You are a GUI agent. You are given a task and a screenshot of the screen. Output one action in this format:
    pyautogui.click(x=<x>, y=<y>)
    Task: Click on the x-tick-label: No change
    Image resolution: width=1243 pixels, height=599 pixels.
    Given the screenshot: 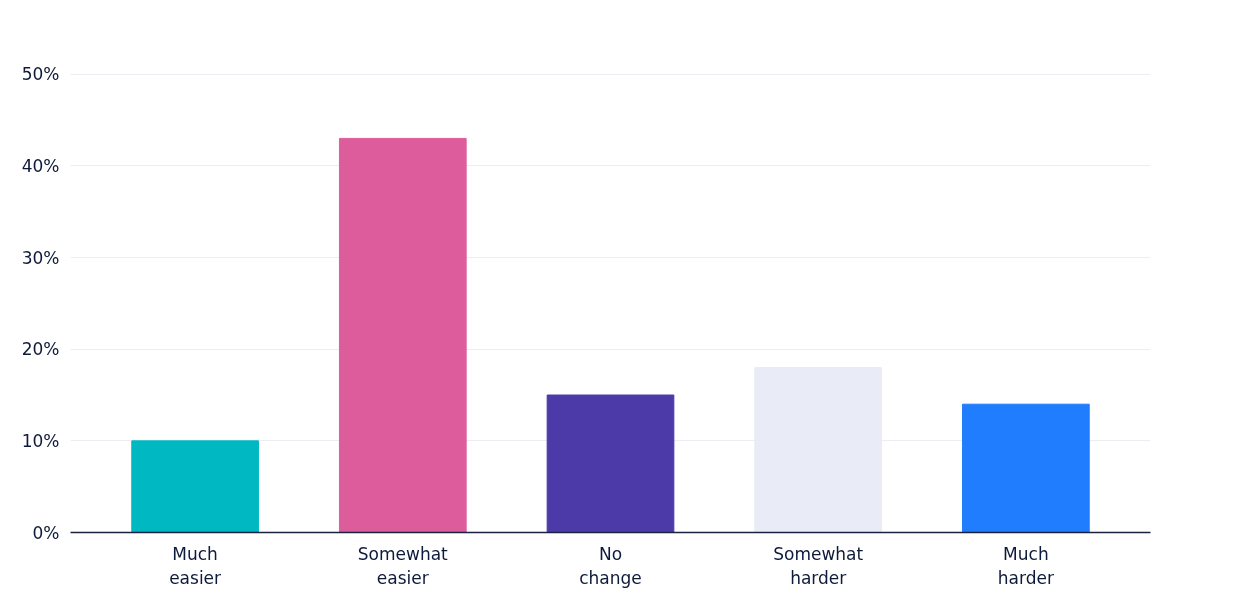 What is the action you would take?
    pyautogui.click(x=610, y=565)
    